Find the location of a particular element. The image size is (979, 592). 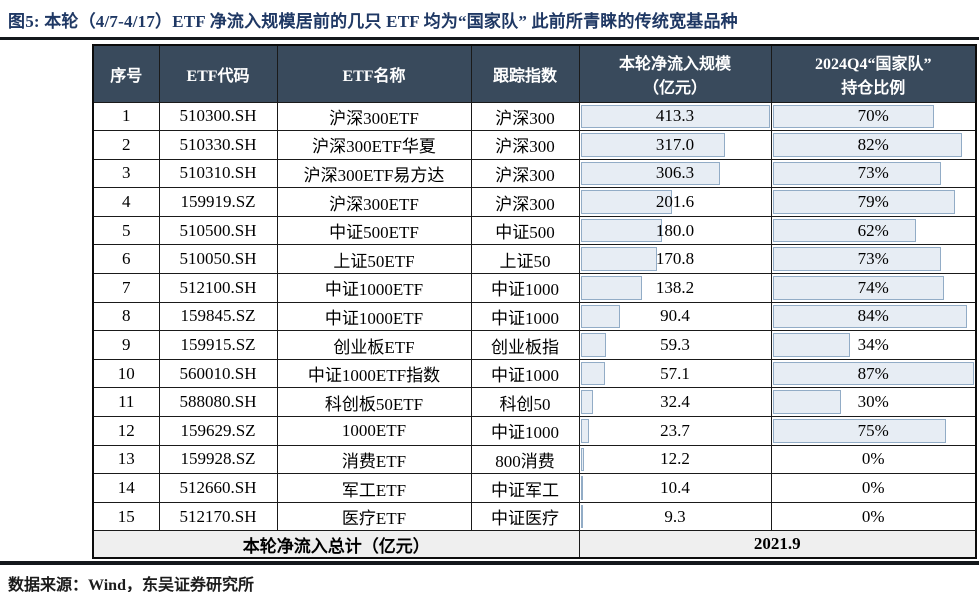

table-row: 14 512660.SH 军工ETF 中证军工 10.4 0% is located at coordinates (534, 488).